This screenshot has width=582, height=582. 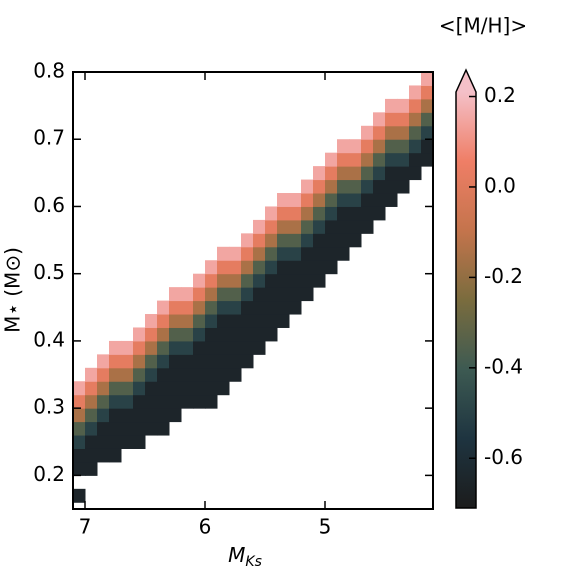 What do you see at coordinates (49, 339) in the screenshot?
I see `y-tick-label: 0.4` at bounding box center [49, 339].